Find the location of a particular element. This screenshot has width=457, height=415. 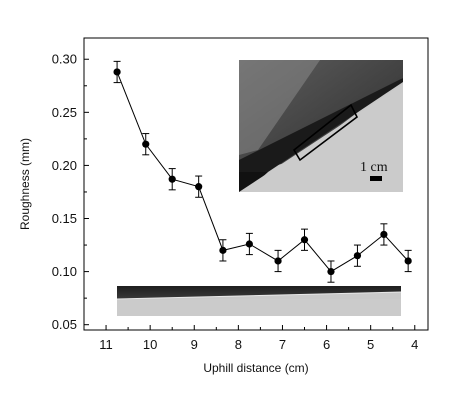

x-tick-label: 9 is located at coordinates (194, 344).